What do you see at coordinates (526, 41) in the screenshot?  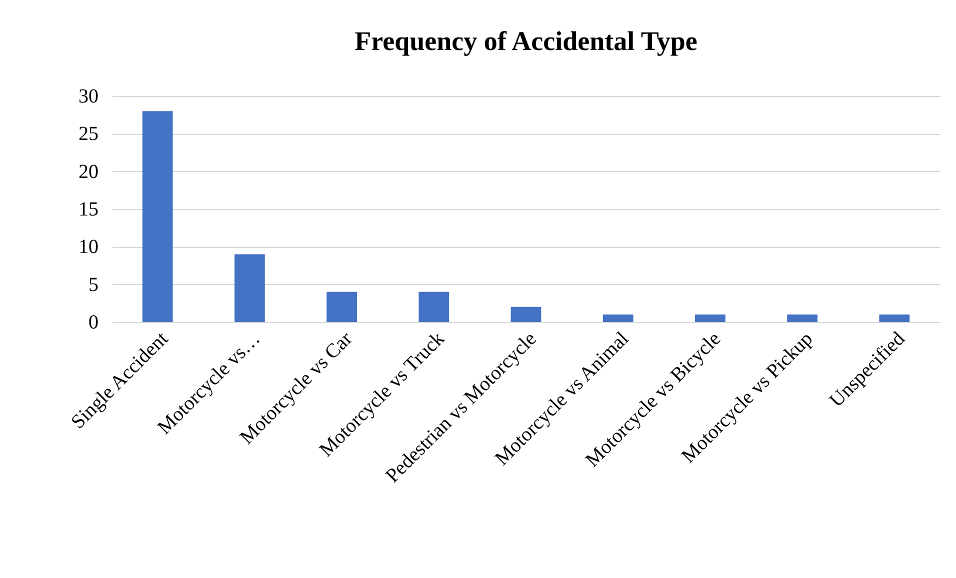 I see `chart-title: Frequency of Accidental Type` at bounding box center [526, 41].